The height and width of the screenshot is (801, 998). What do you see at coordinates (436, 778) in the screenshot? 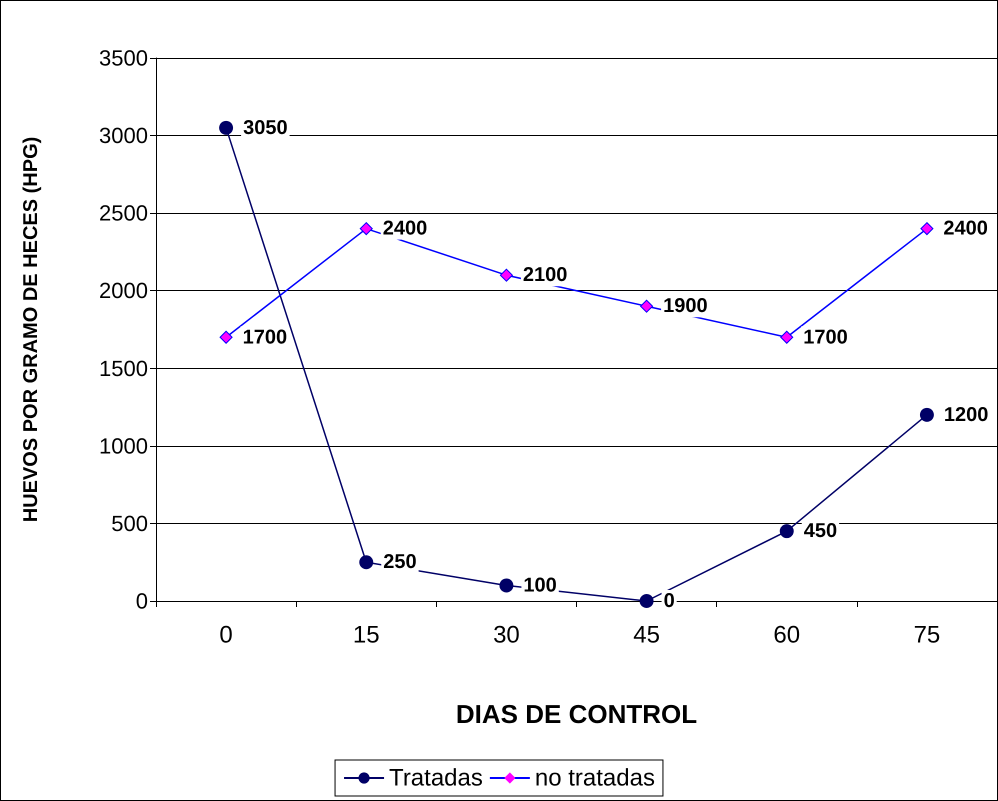
I see `legend-label: Tratadas` at bounding box center [436, 778].